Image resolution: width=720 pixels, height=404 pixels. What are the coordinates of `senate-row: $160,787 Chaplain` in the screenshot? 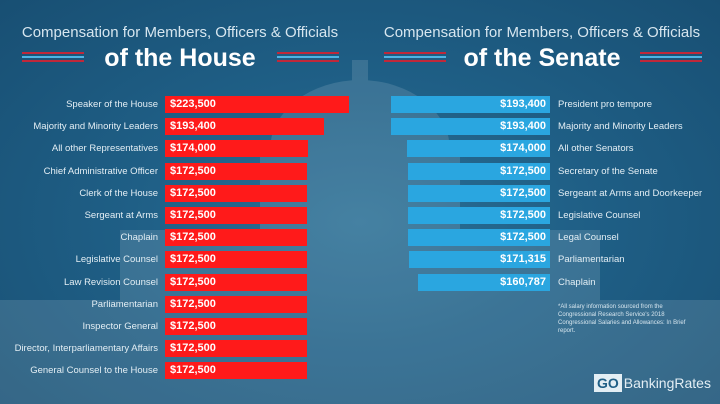 It's located at (360, 282).